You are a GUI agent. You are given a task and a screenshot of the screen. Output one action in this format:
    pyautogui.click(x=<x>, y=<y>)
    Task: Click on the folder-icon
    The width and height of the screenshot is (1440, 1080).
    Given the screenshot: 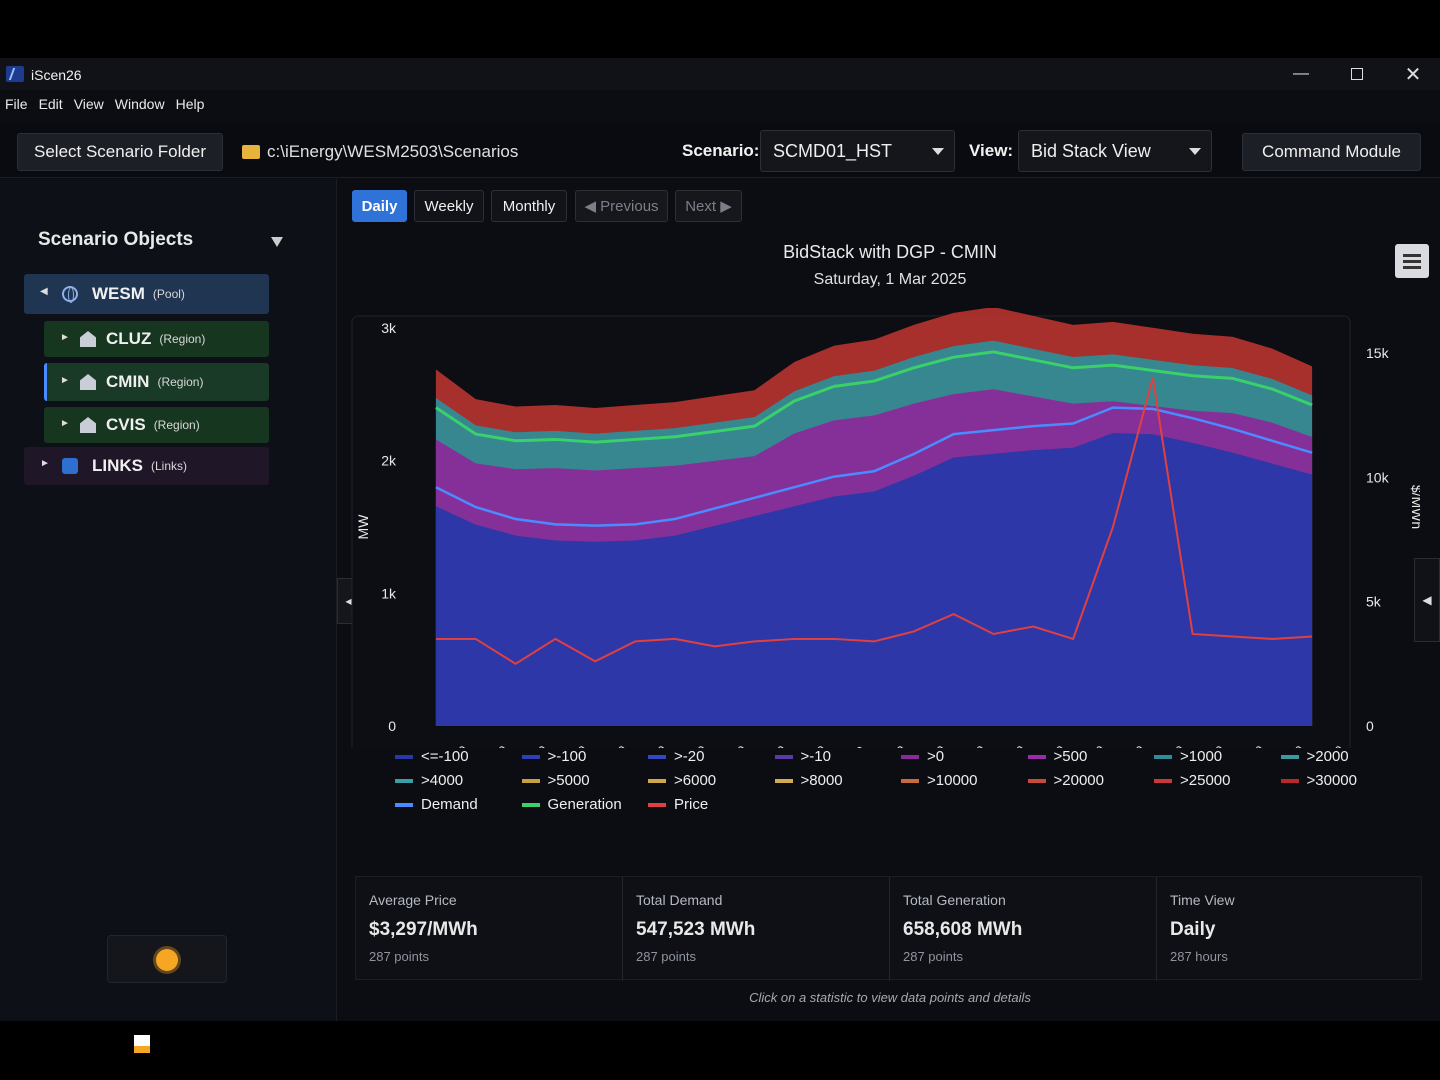 What is the action you would take?
    pyautogui.click(x=251, y=152)
    